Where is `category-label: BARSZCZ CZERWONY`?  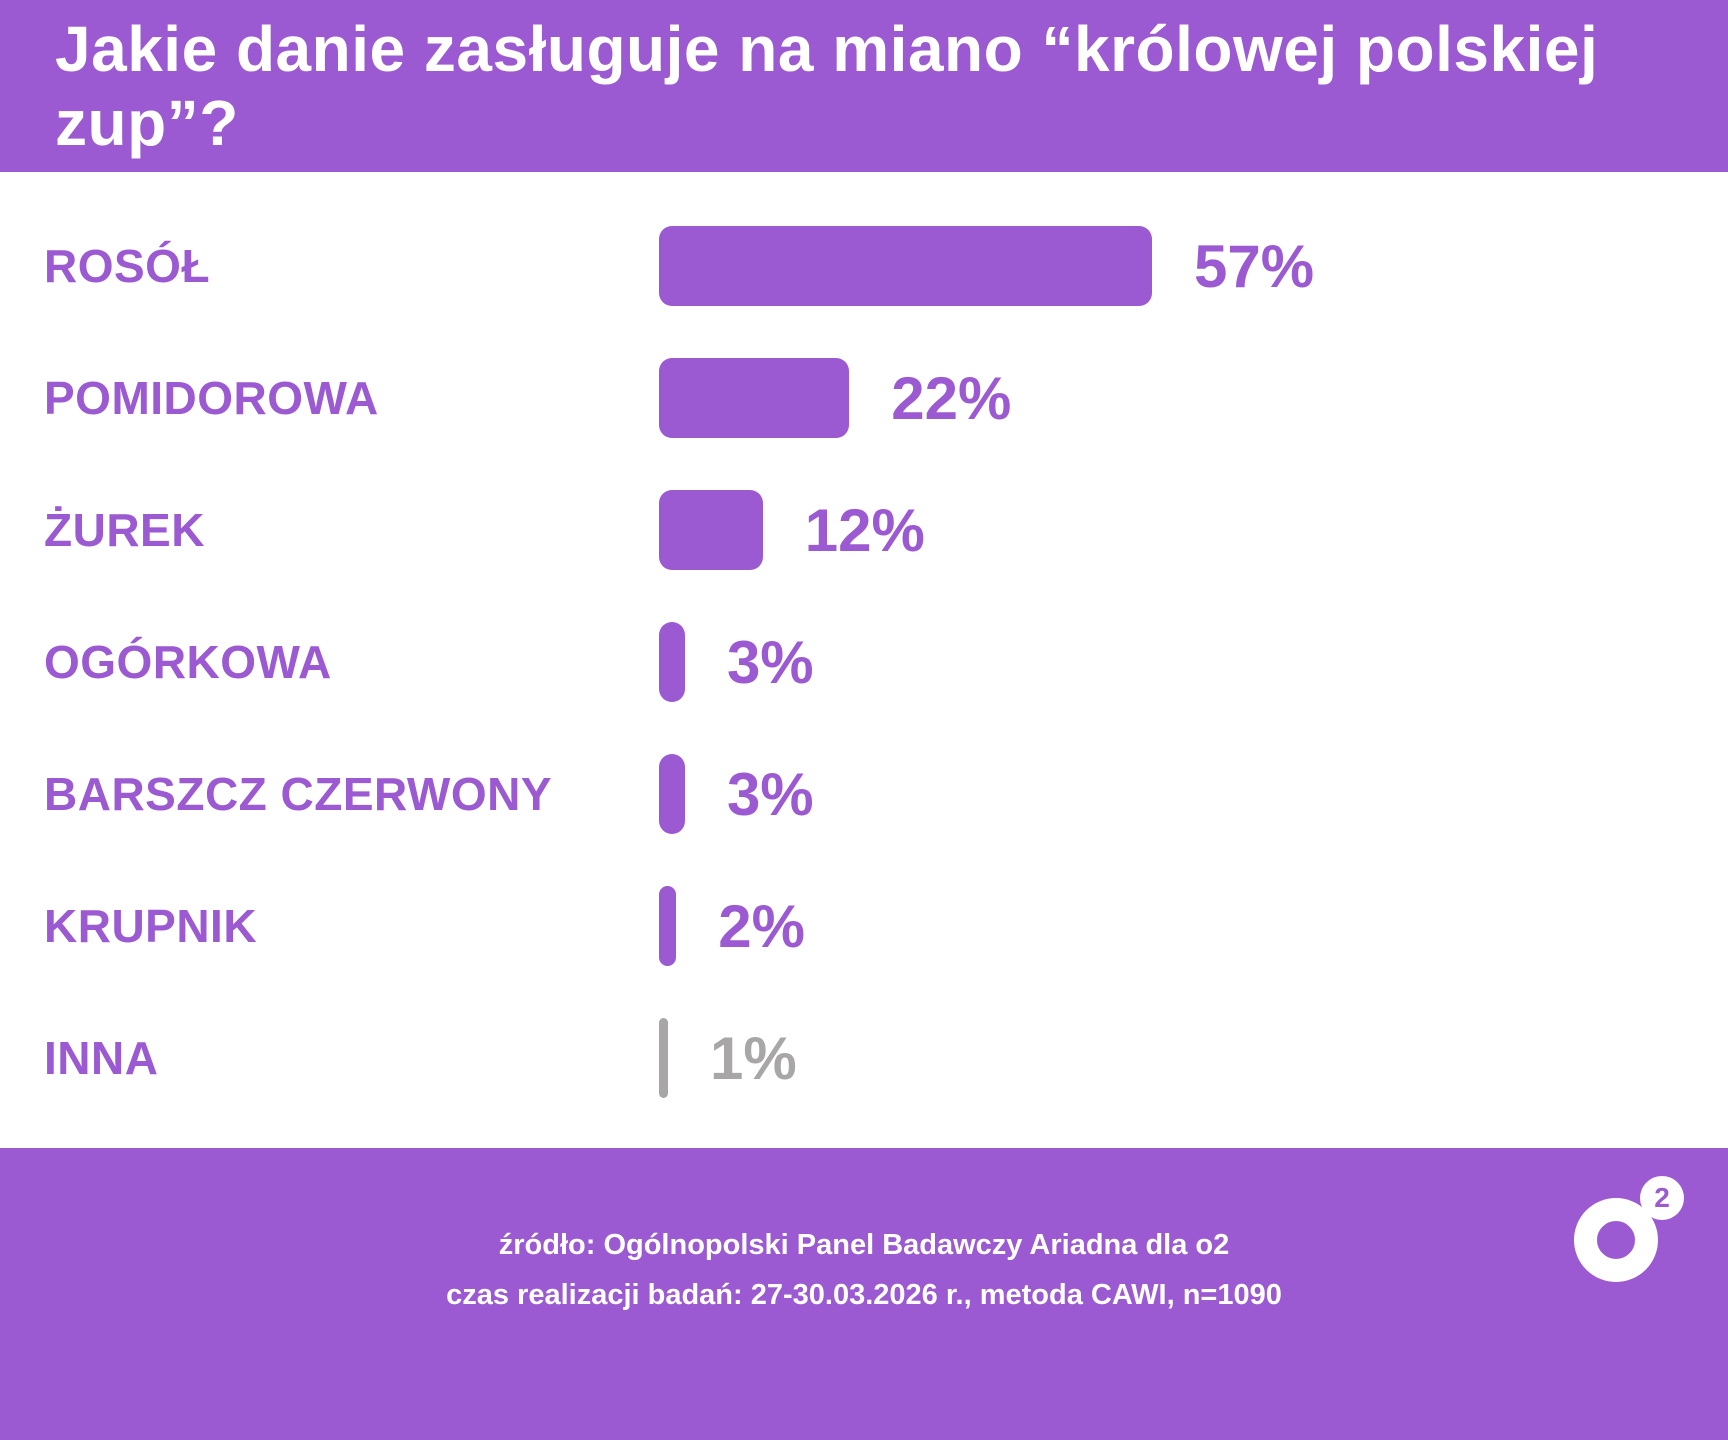 category-label: BARSZCZ CZERWONY is located at coordinates (298, 794).